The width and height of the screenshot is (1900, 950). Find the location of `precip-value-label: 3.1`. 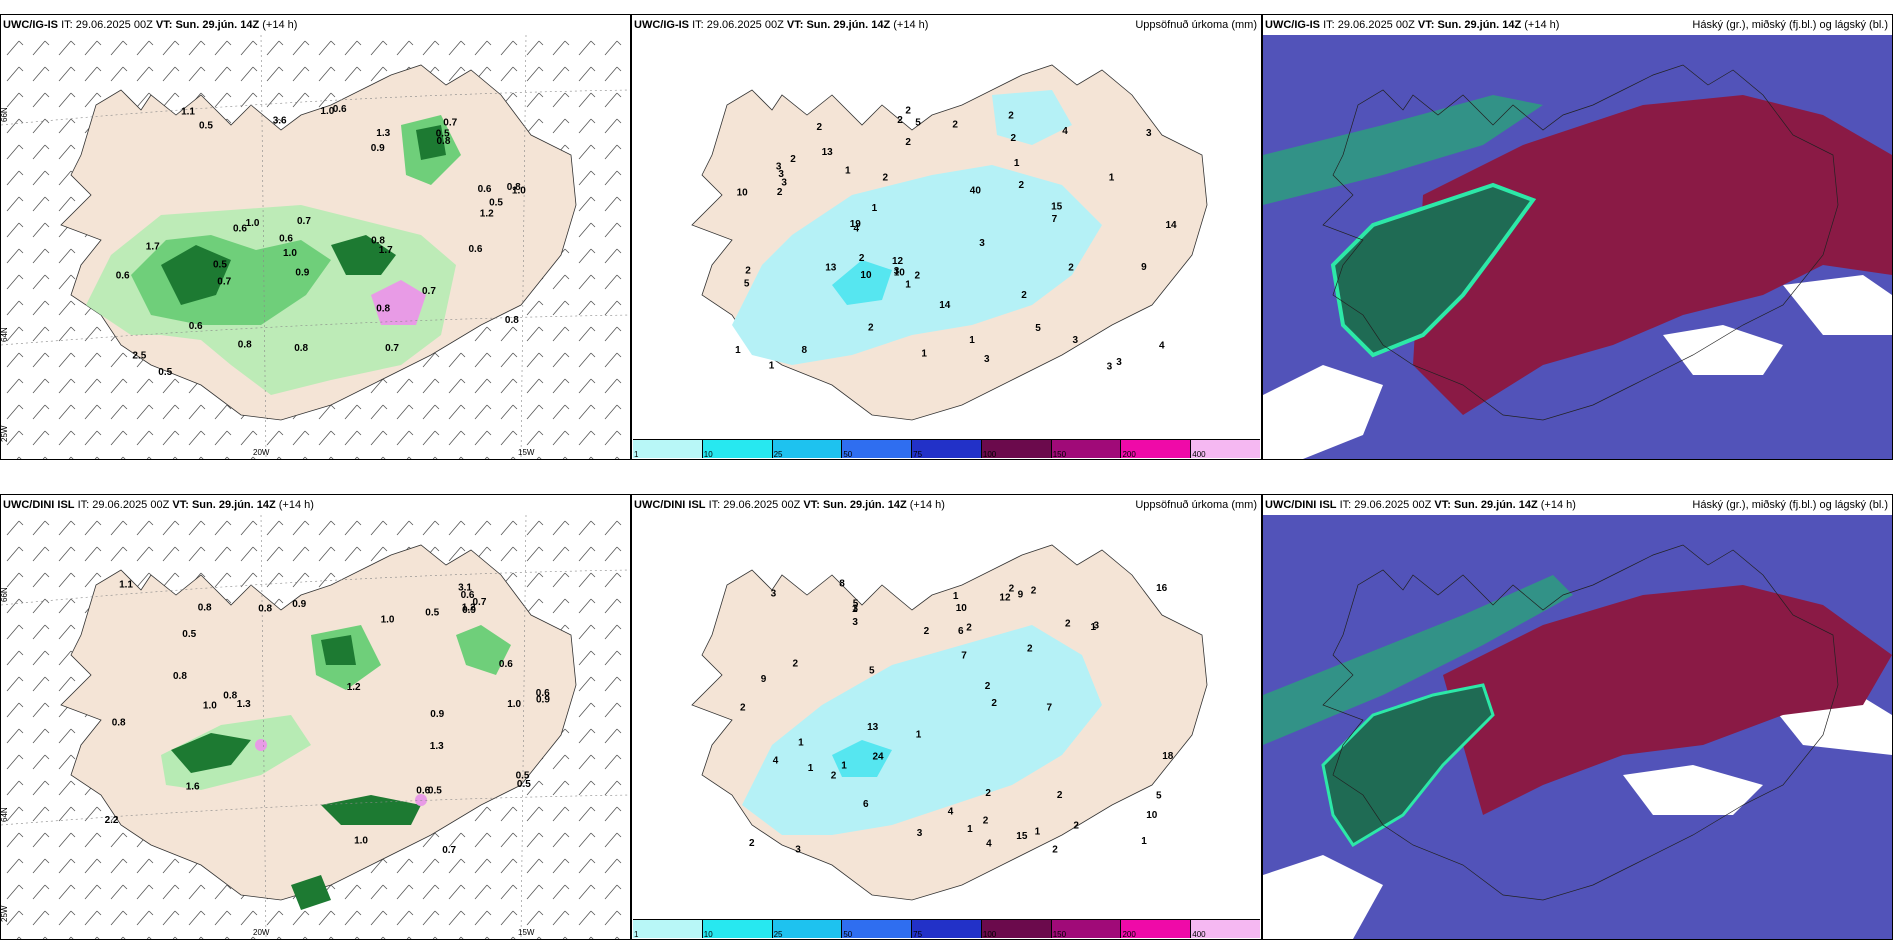

precip-value-label: 3.1 is located at coordinates (465, 588).